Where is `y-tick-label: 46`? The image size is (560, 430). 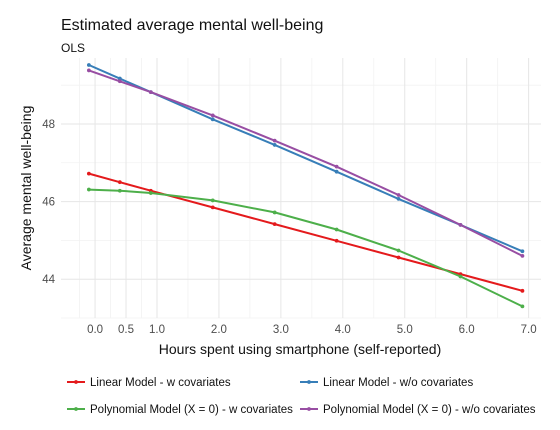
y-tick-label: 46 is located at coordinates (48, 203).